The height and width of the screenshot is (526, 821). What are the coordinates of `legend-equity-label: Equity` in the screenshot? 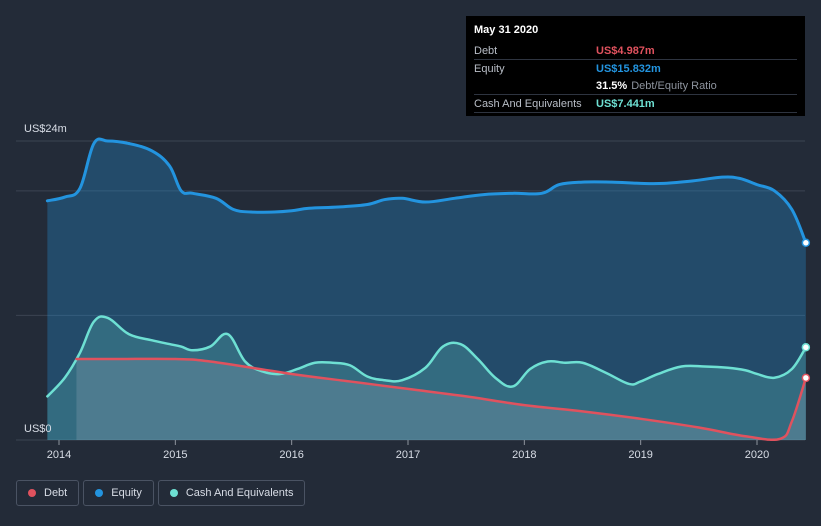 It's located at (126, 493).